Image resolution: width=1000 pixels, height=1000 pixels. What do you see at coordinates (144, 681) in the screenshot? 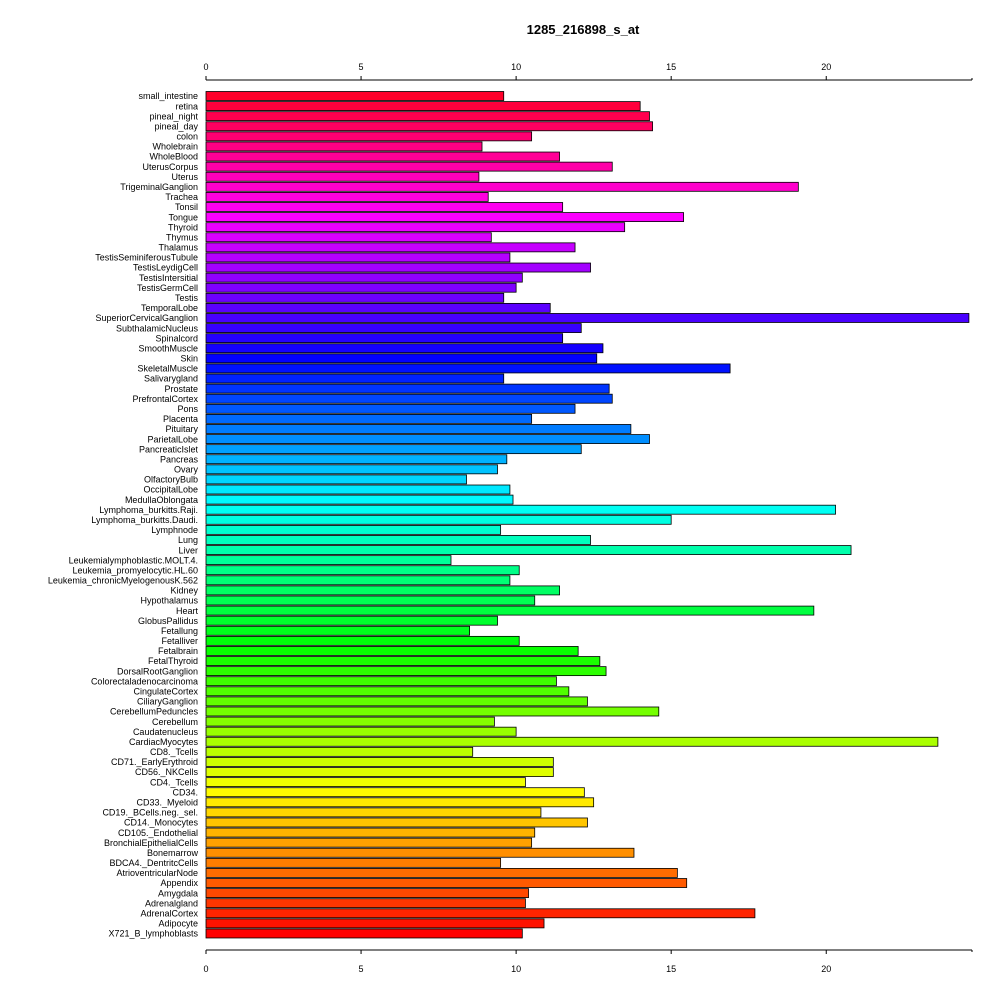
I see `category-label: Colorectaladenocarcinoma` at bounding box center [144, 681].